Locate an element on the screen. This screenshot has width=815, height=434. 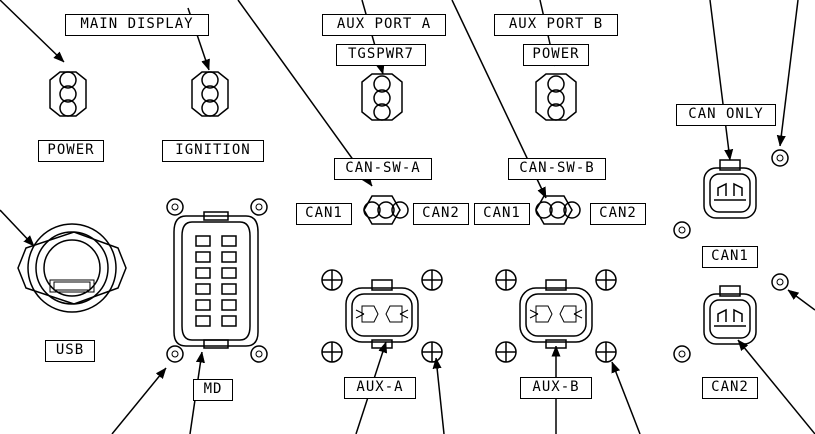
leader-usb is located at coordinates (17, 228).